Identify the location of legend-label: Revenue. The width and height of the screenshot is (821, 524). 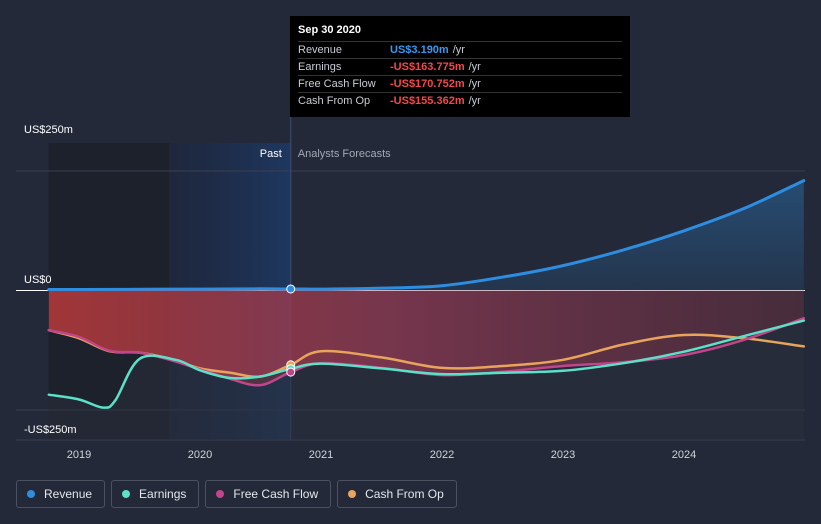
(68, 494).